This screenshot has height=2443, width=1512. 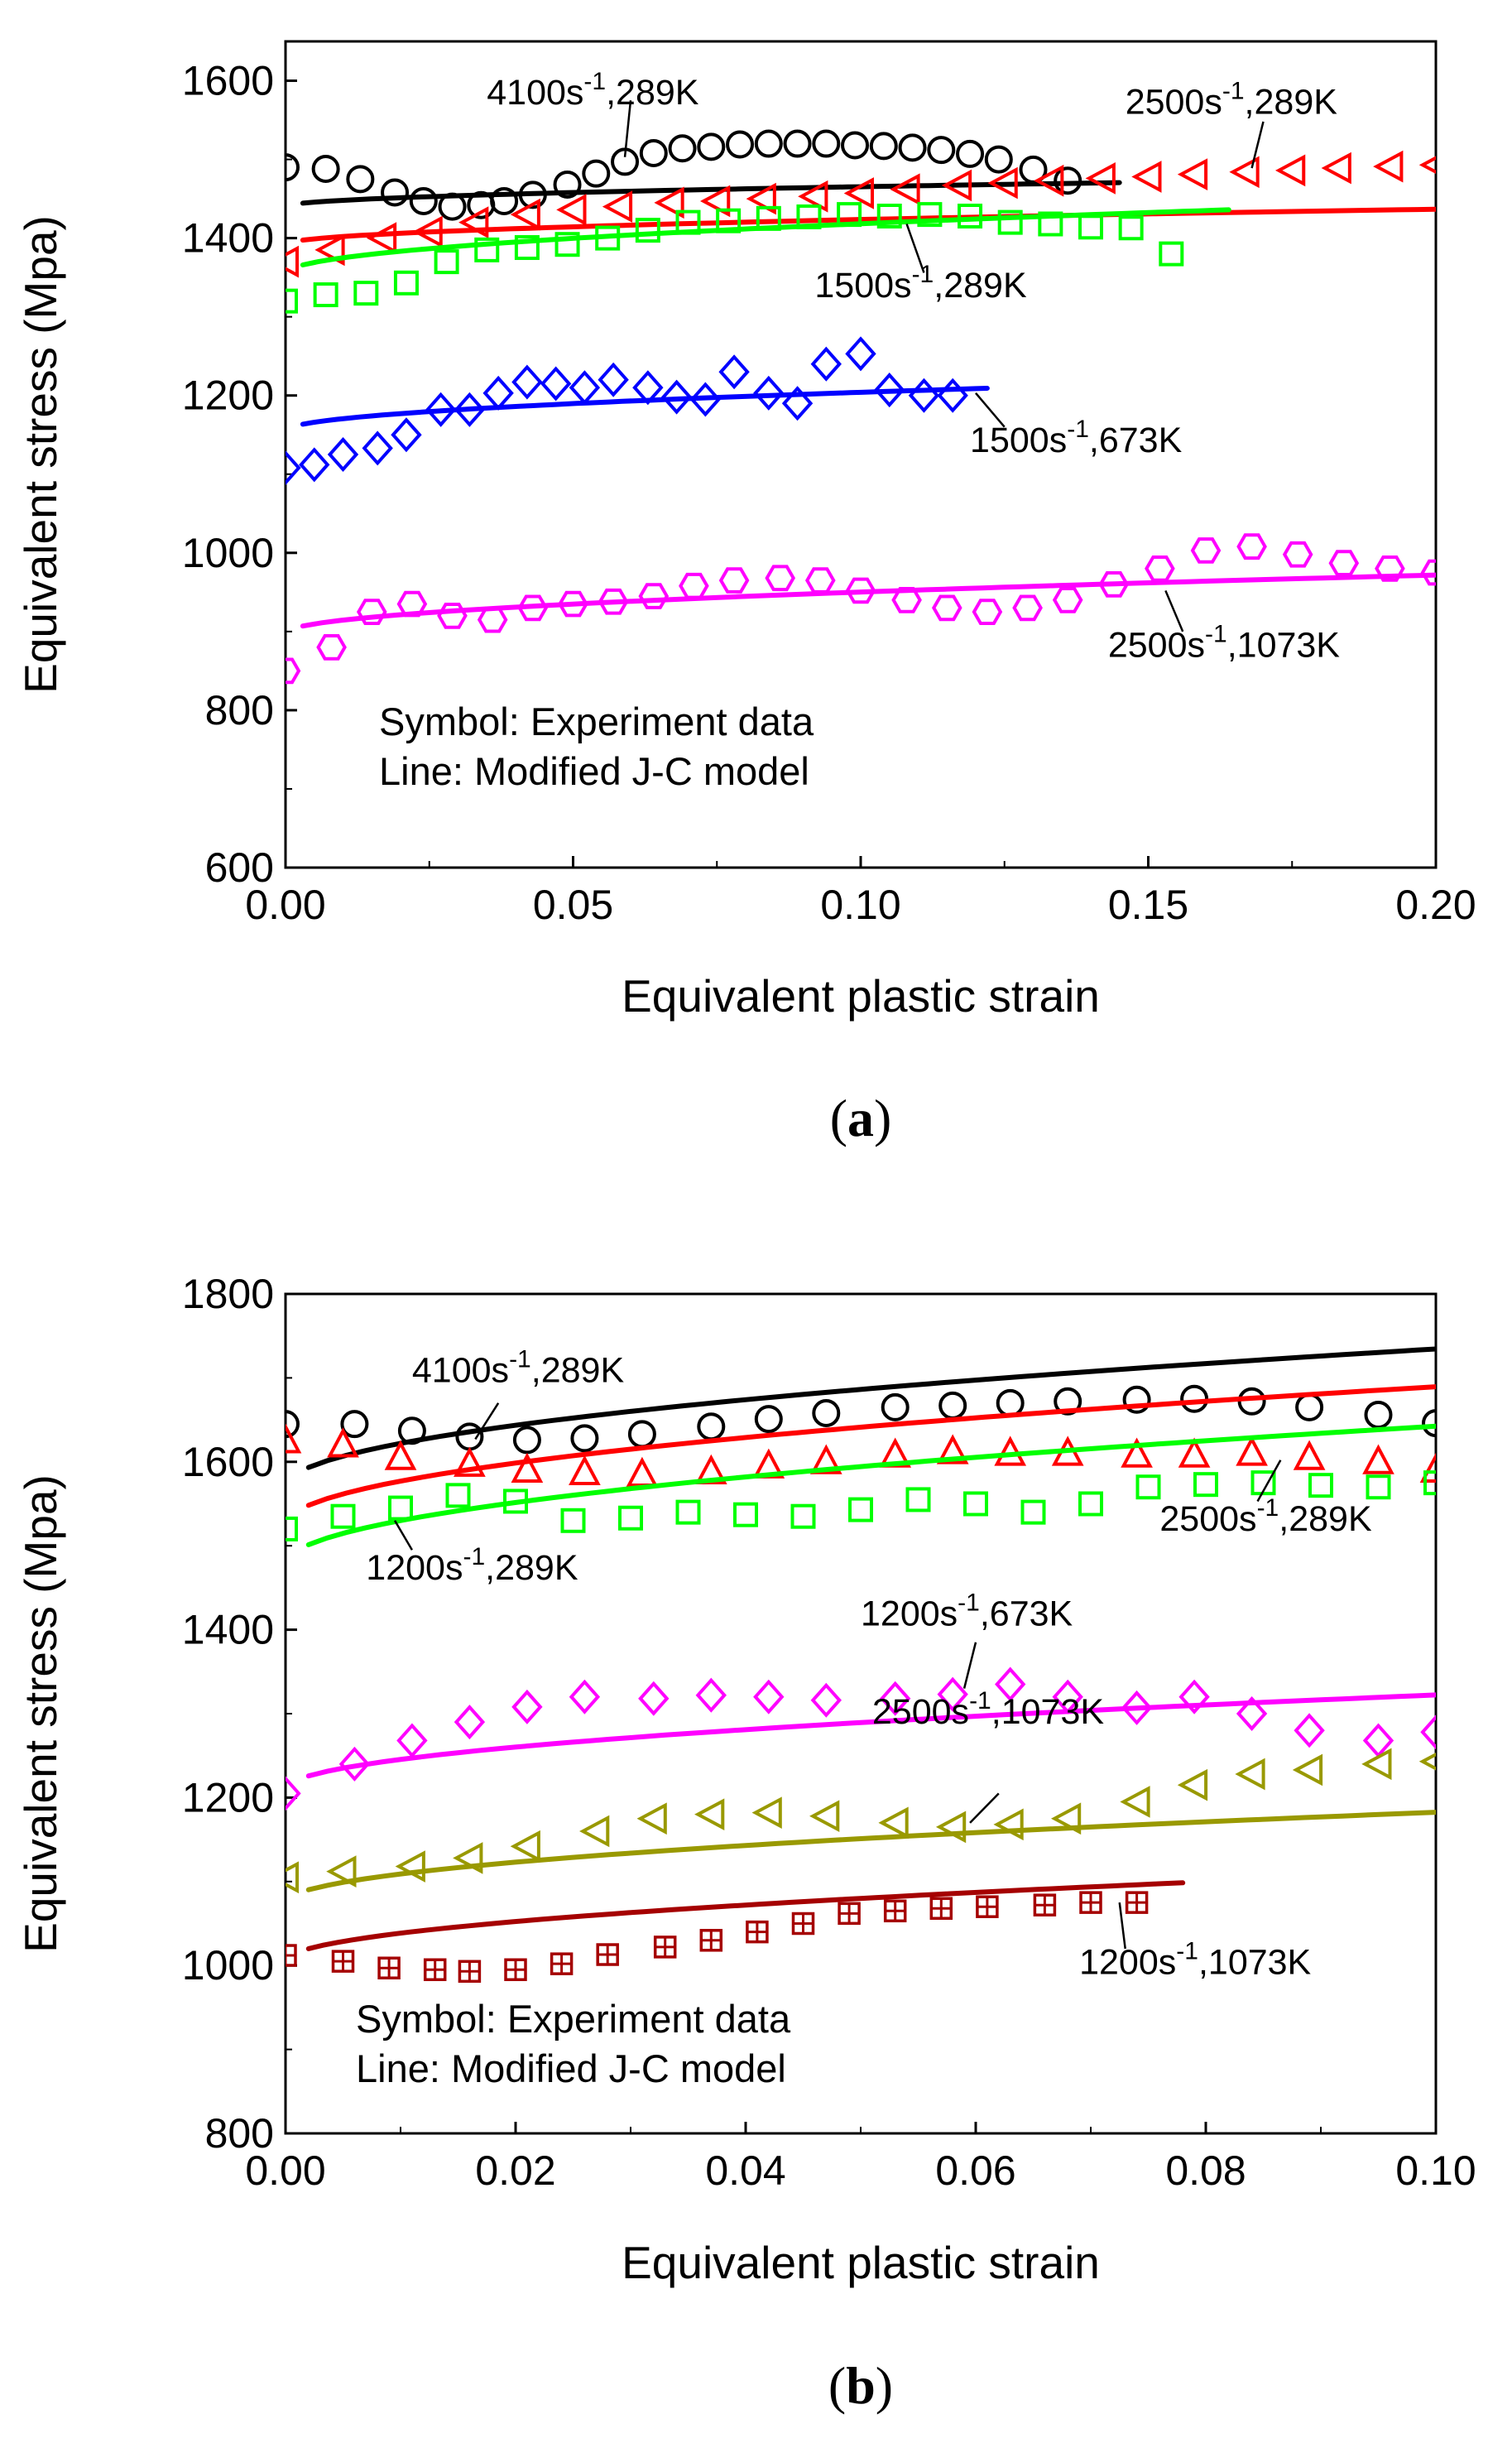 What do you see at coordinates (228, 1797) in the screenshot?
I see `y-tick-label-b-2: 1200` at bounding box center [228, 1797].